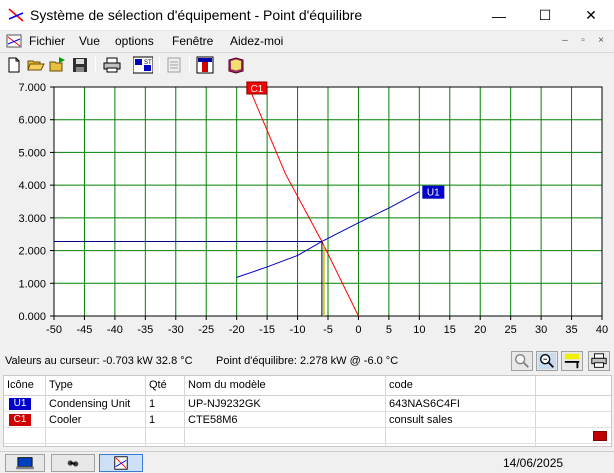  I want to click on mdi-restore-button: ▫, so click(583, 40).